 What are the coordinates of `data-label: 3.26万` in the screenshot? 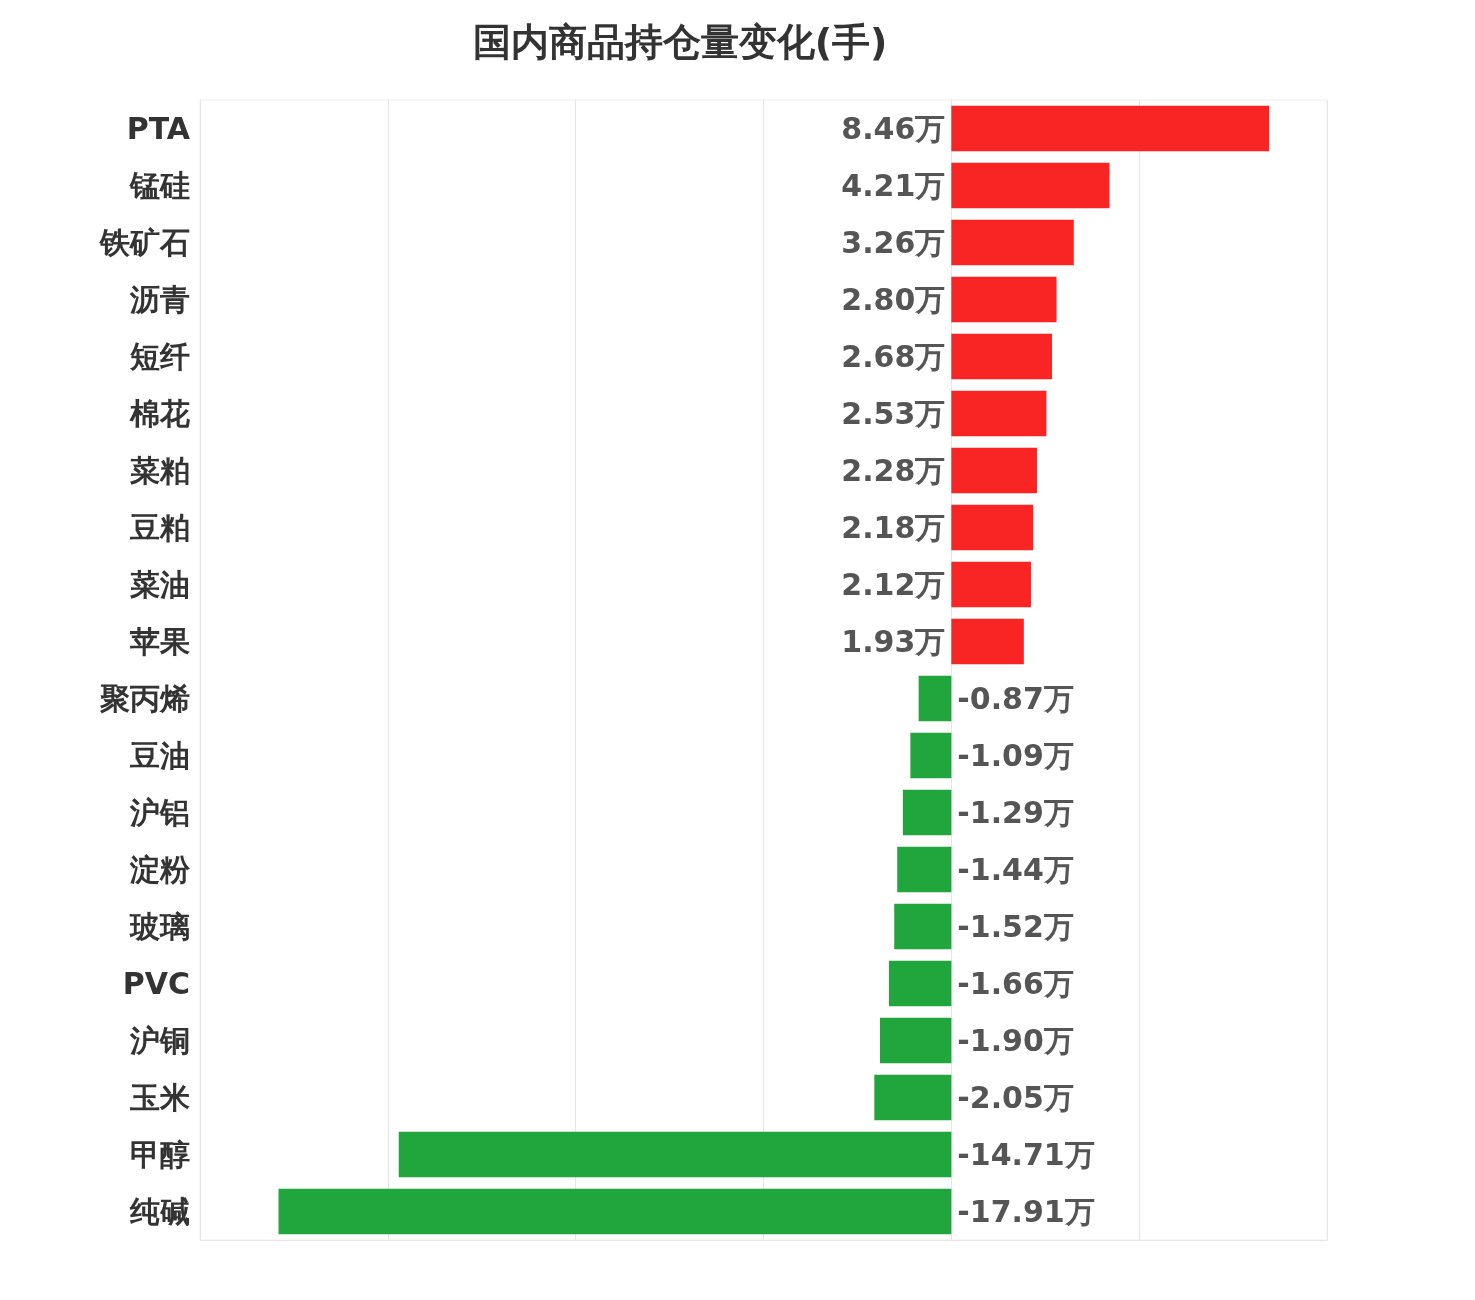 It's located at (893, 242).